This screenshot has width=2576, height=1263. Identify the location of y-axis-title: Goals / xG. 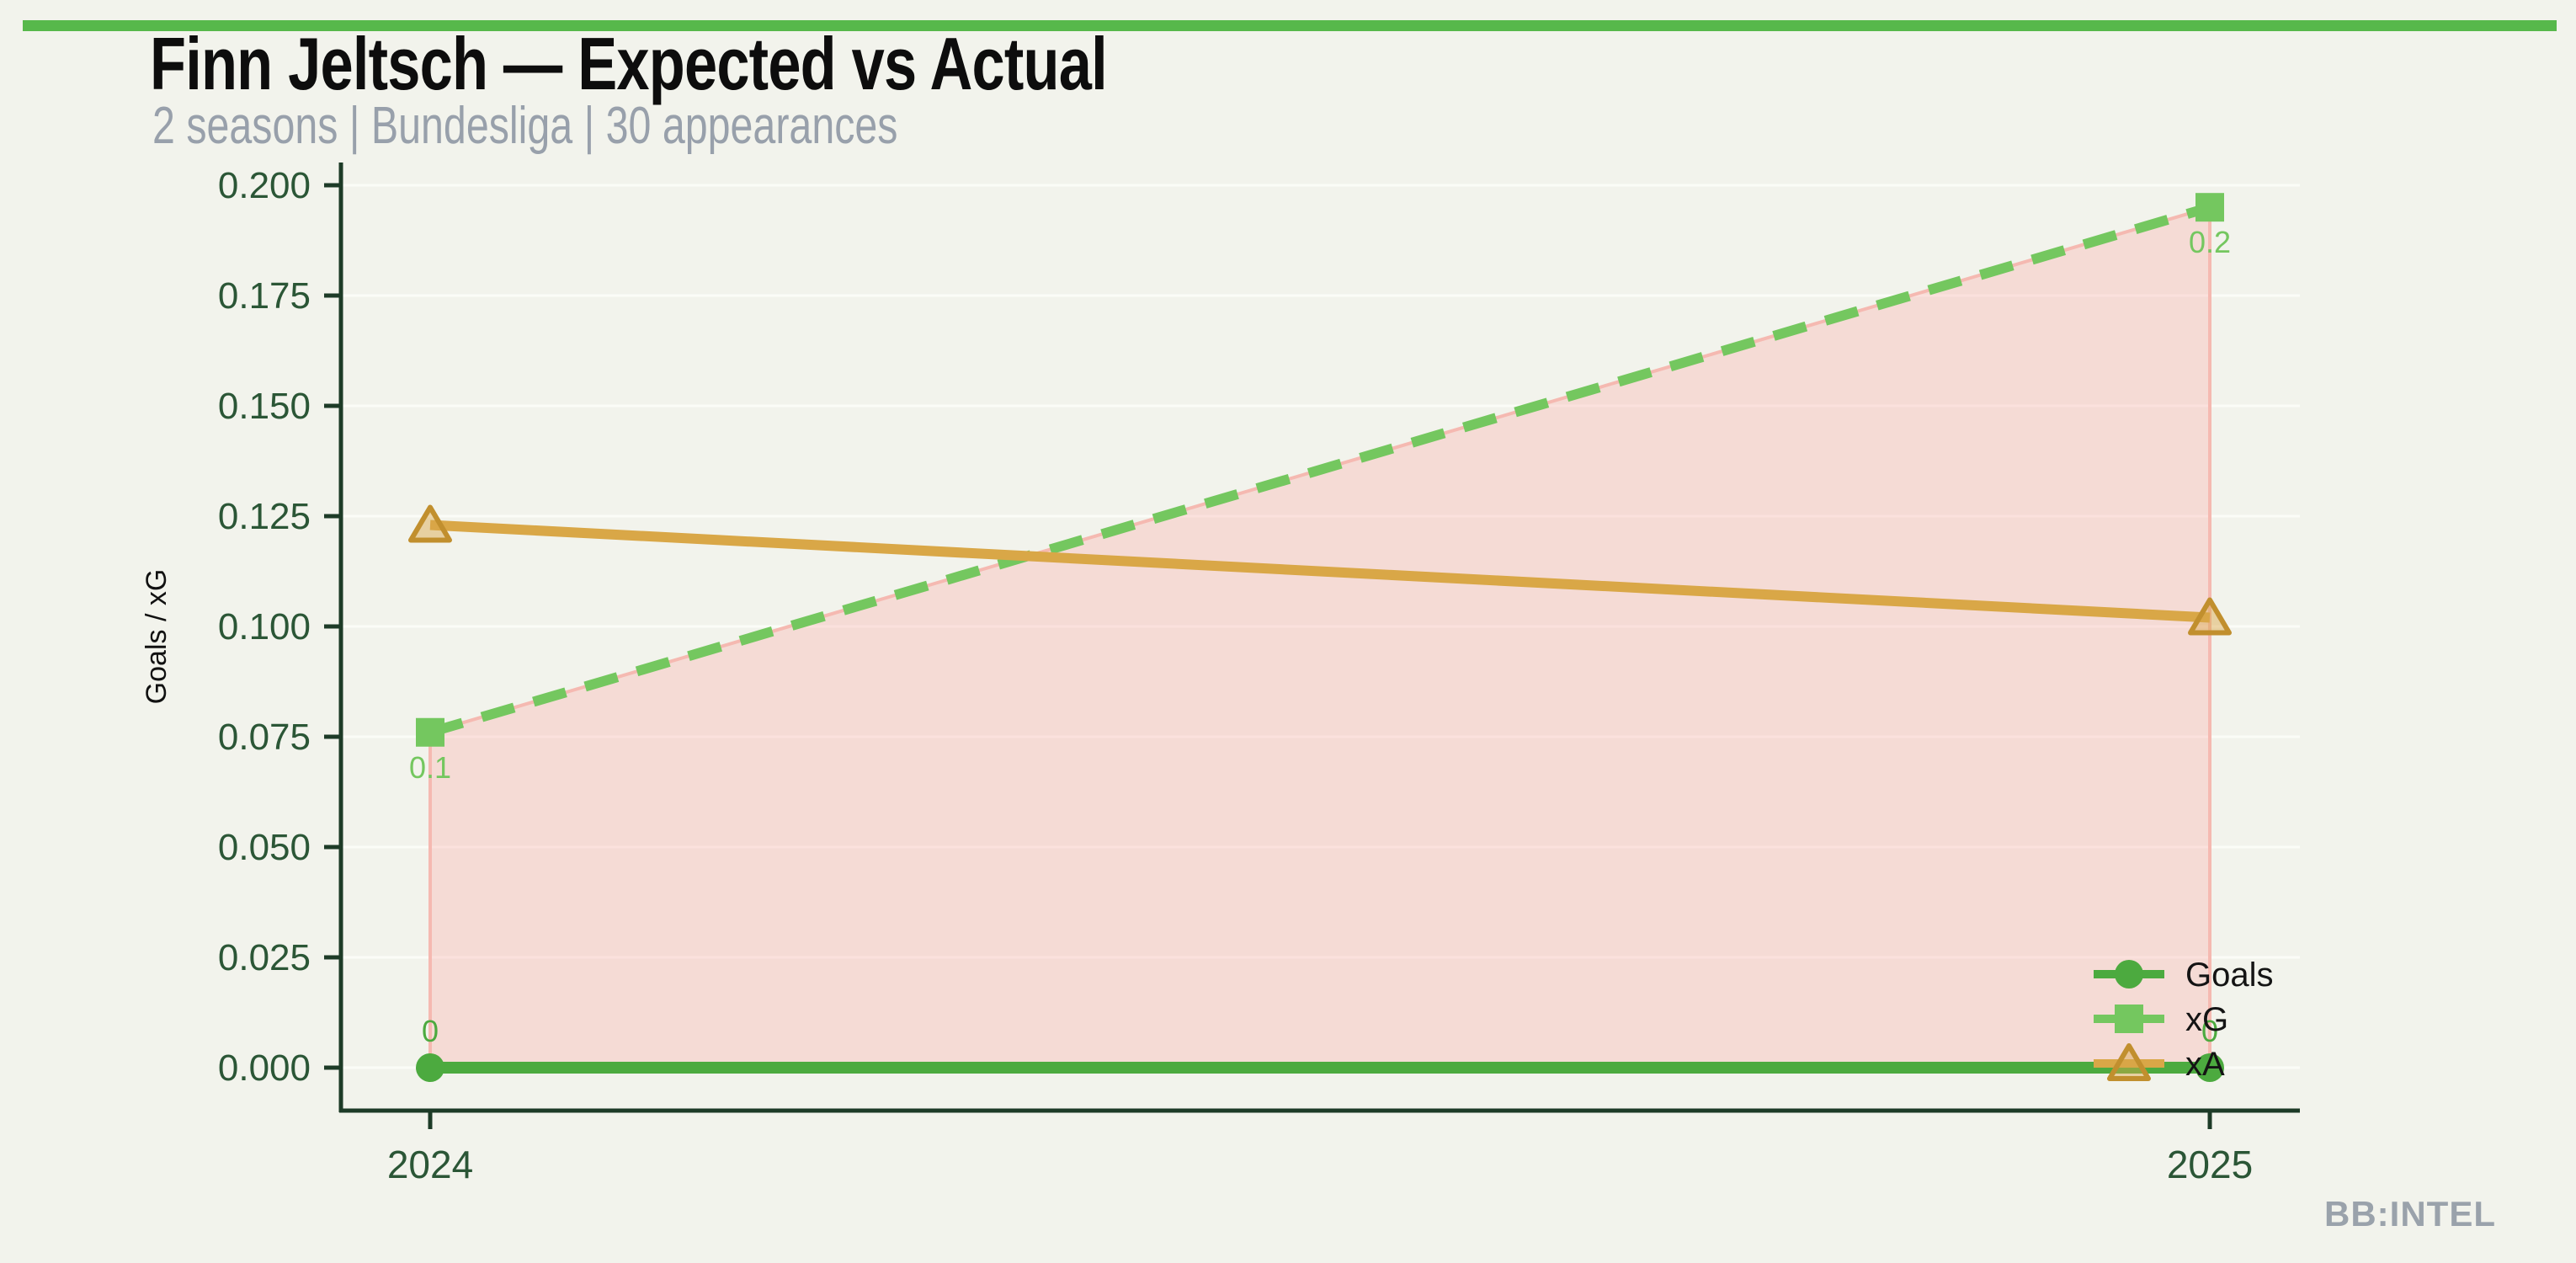
(157, 637).